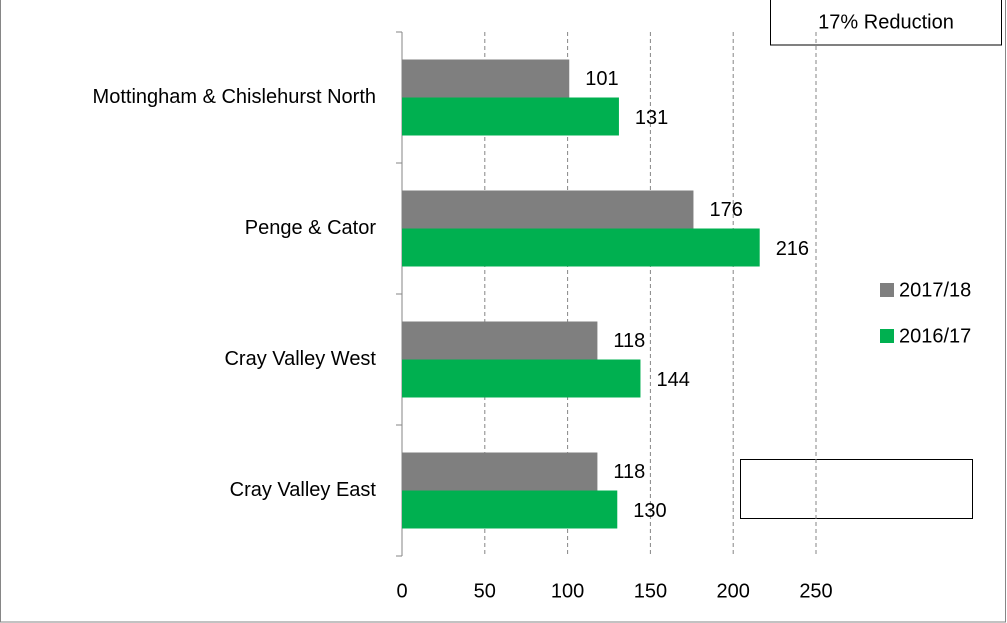 Image resolution: width=1007 pixels, height=623 pixels. What do you see at coordinates (485, 591) in the screenshot?
I see `x-tick-label: 50` at bounding box center [485, 591].